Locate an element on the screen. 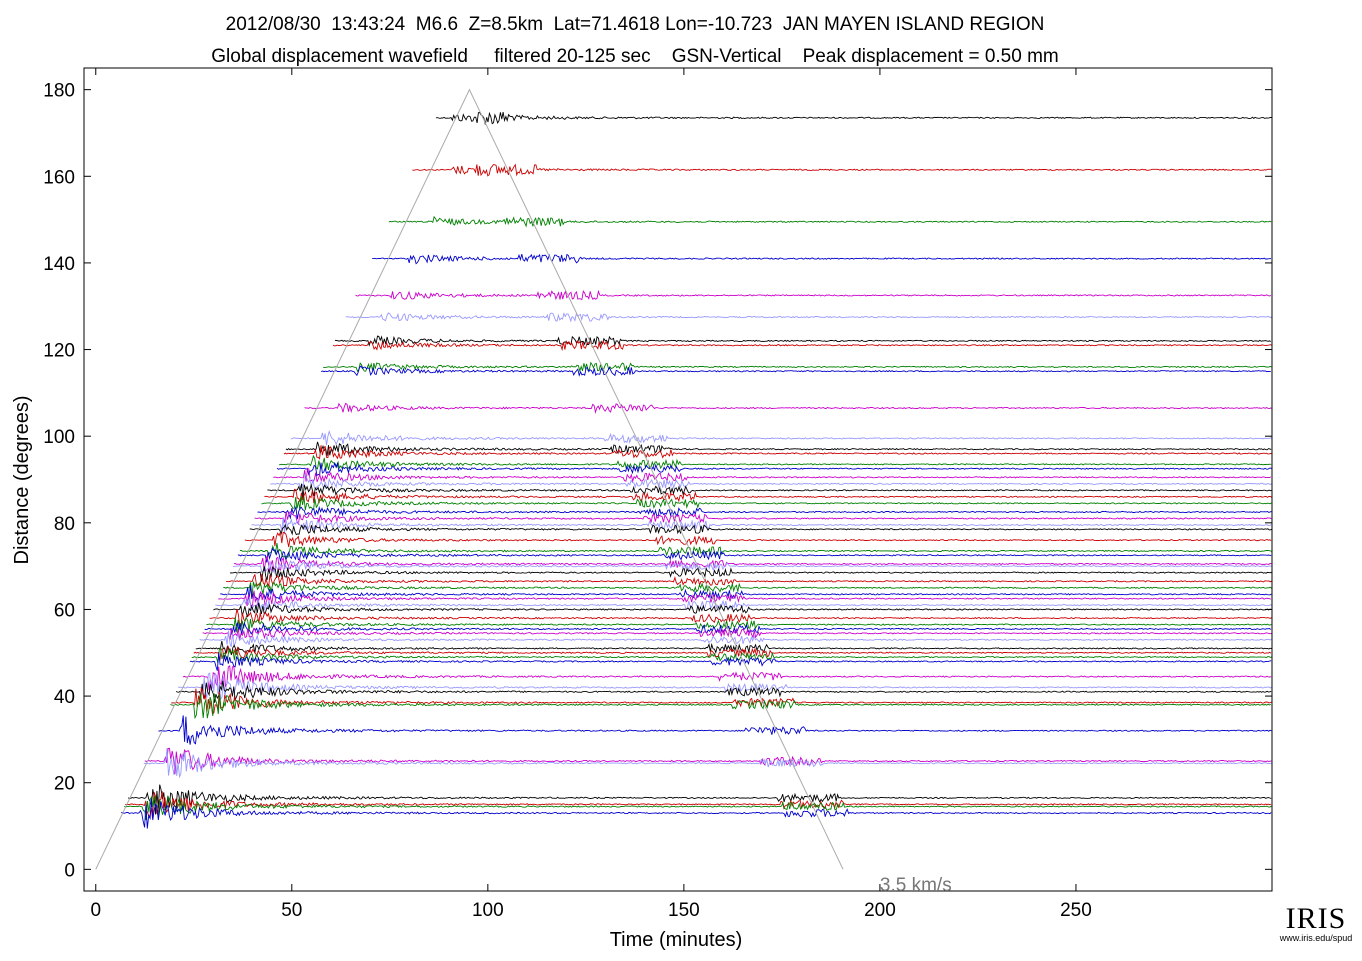 Image resolution: width=1362 pixels, height=961 pixels. y-tick-label: 180 is located at coordinates (59, 91).